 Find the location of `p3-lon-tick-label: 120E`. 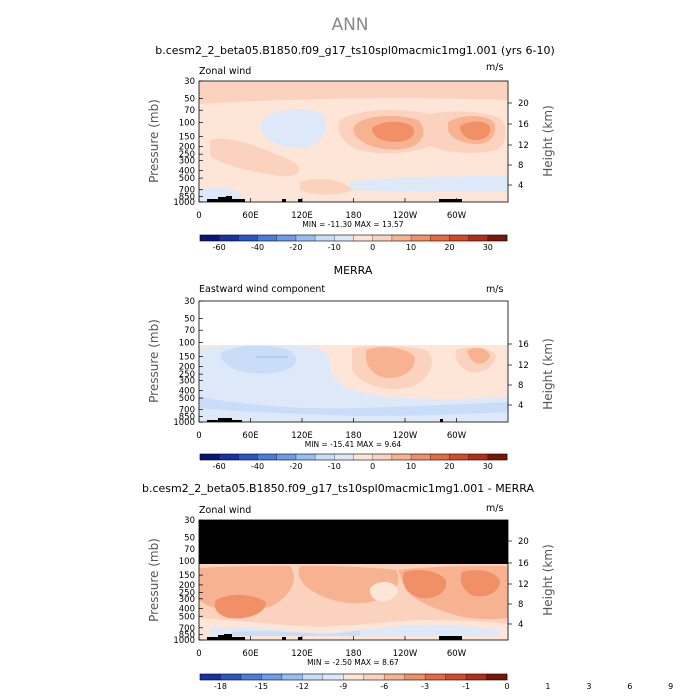

p3-lon-tick-label: 120E is located at coordinates (302, 654).